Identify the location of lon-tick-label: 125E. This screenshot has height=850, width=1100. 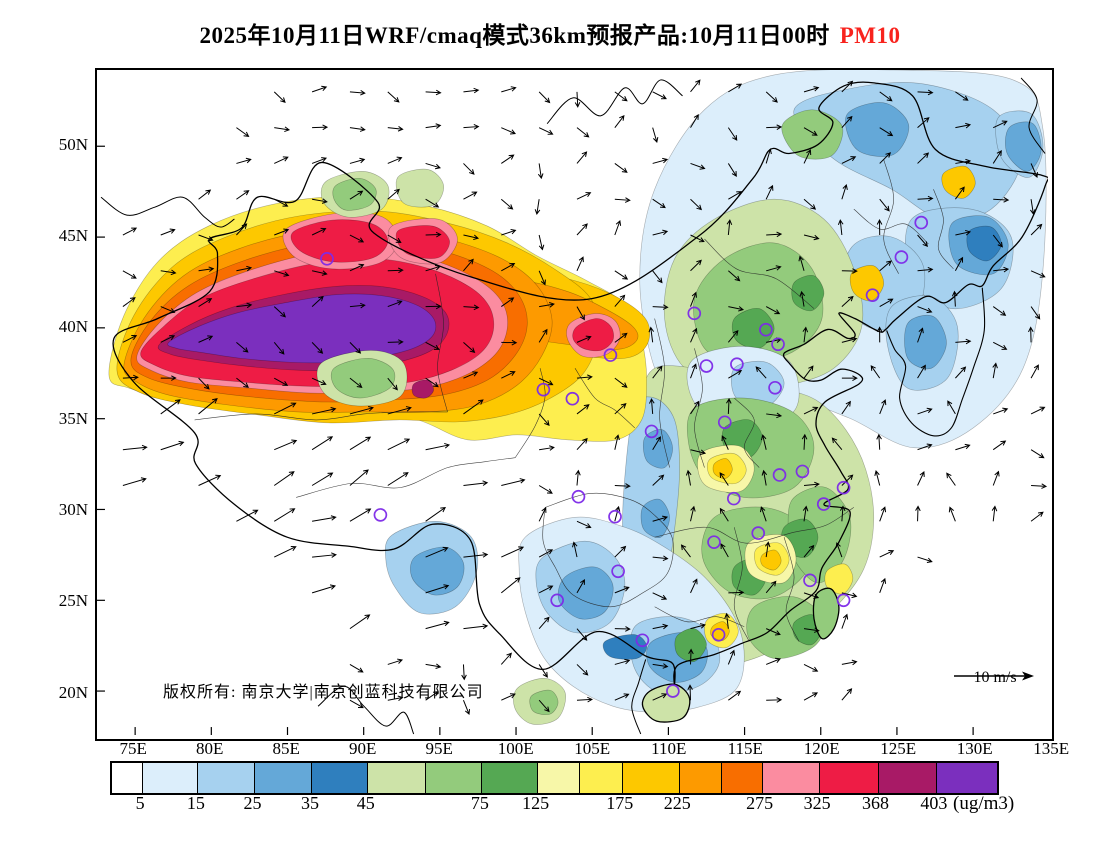
(898, 748).